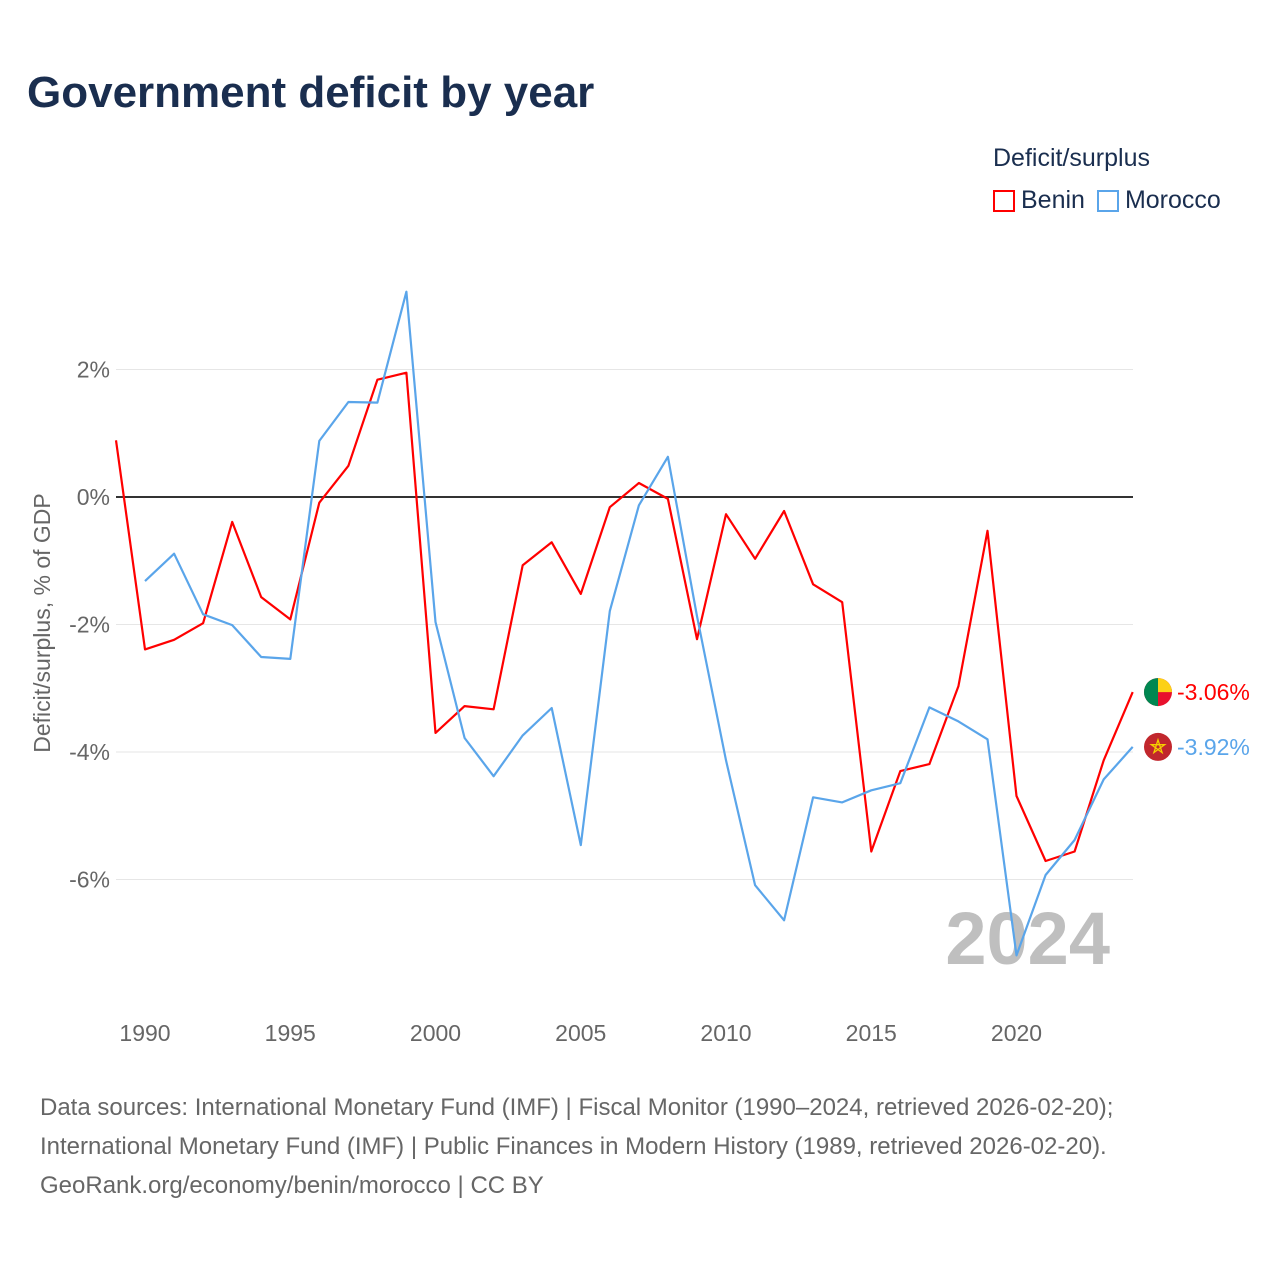  I want to click on x-tick-label: 2000, so click(435, 1033).